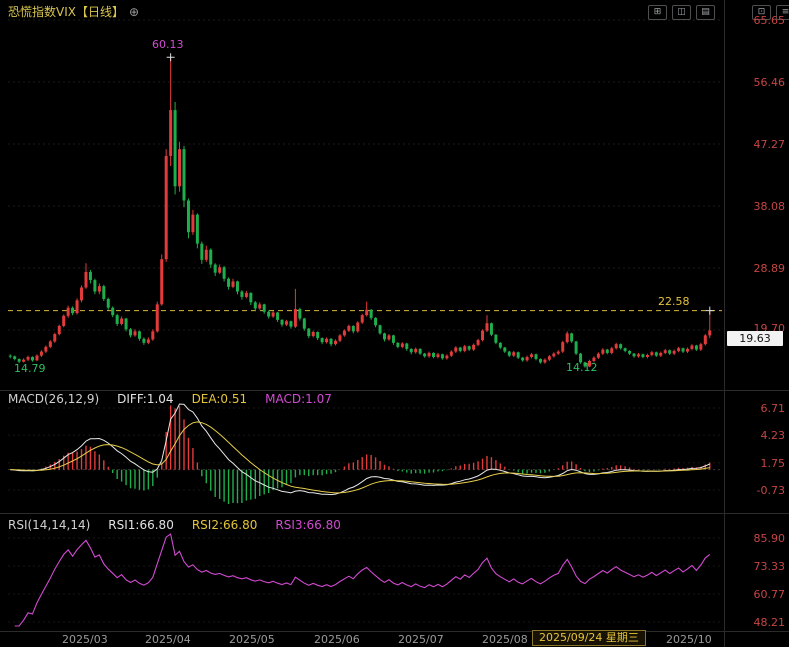 This screenshot has width=789, height=647. What do you see at coordinates (761, 12) in the screenshot?
I see `new-window-icon: ⊡` at bounding box center [761, 12].